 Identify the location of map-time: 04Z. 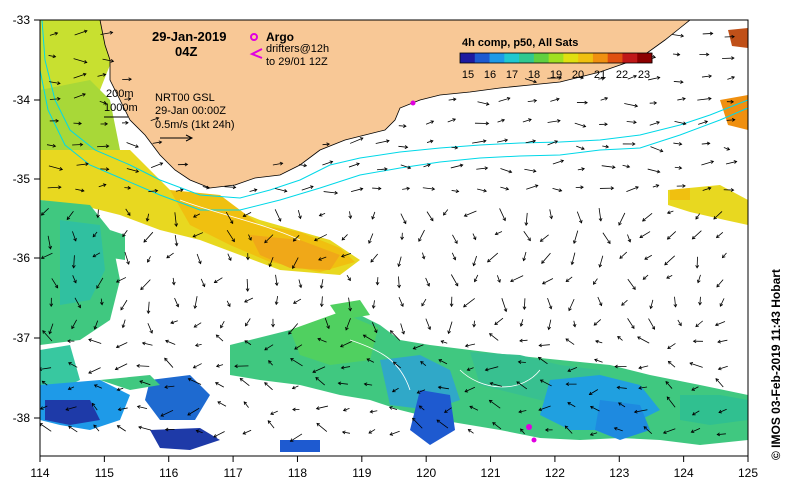
(186, 51).